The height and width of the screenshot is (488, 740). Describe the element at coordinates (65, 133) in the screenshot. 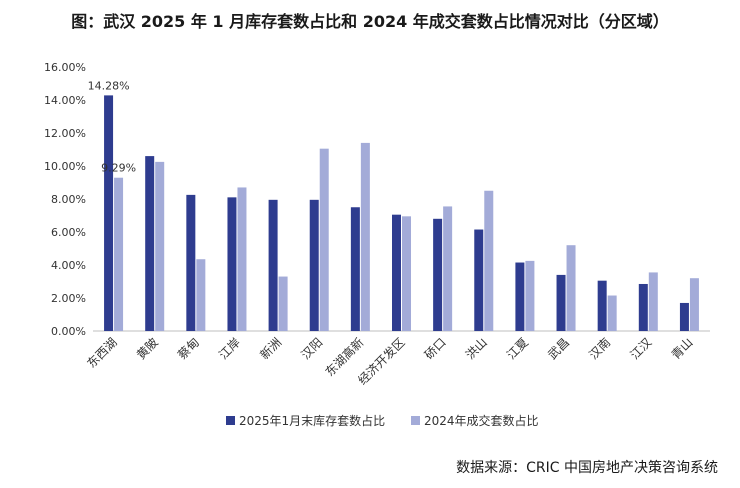

I see `y-tick-label: 12.00%` at that location.